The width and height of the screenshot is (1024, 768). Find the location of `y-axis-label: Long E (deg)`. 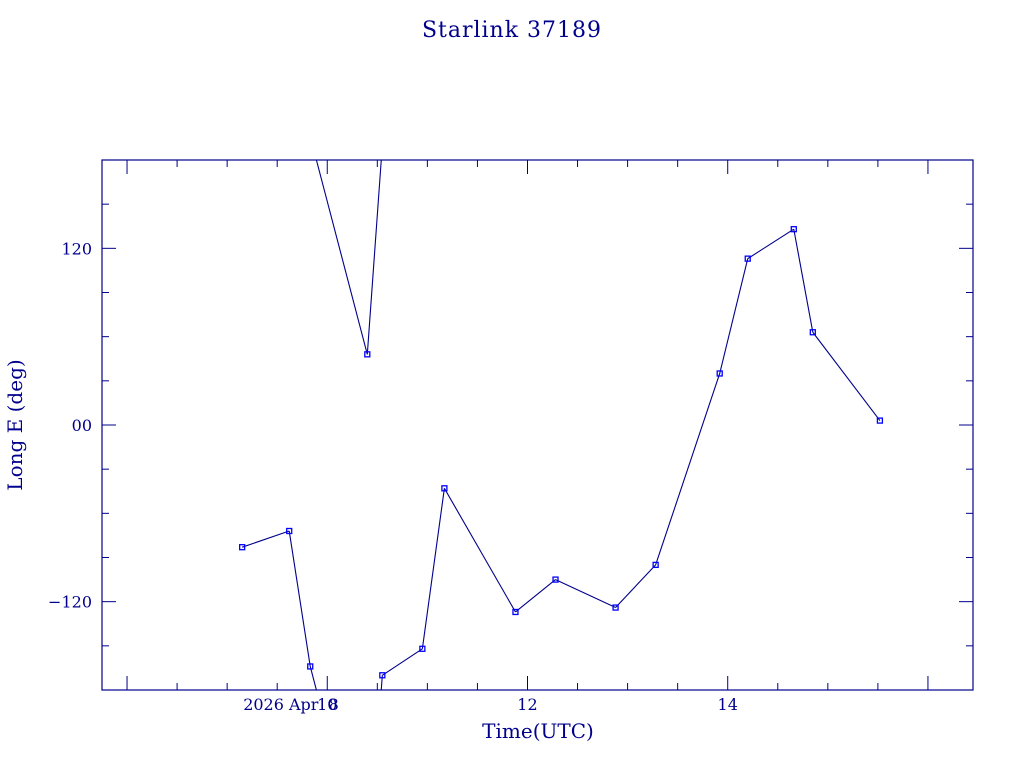

y-axis-label: Long E (deg) is located at coordinates (15, 424).